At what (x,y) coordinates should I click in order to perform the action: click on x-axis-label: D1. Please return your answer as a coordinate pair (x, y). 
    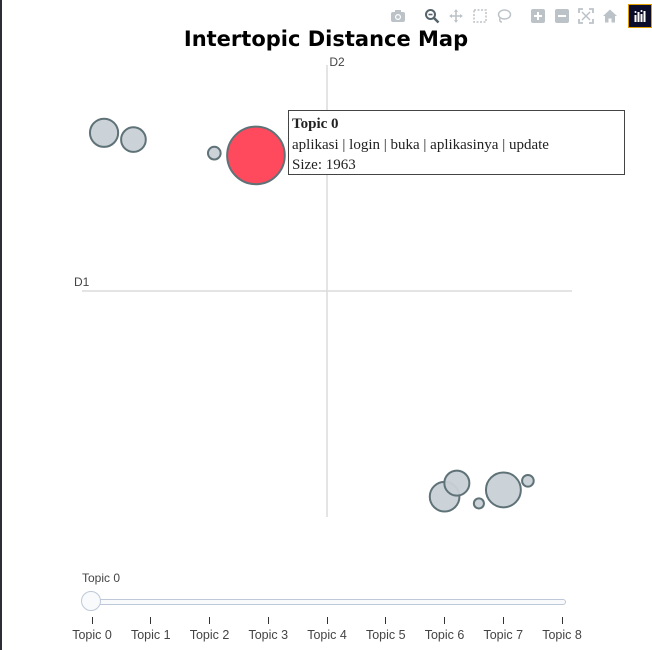
    Looking at the image, I should click on (82, 282).